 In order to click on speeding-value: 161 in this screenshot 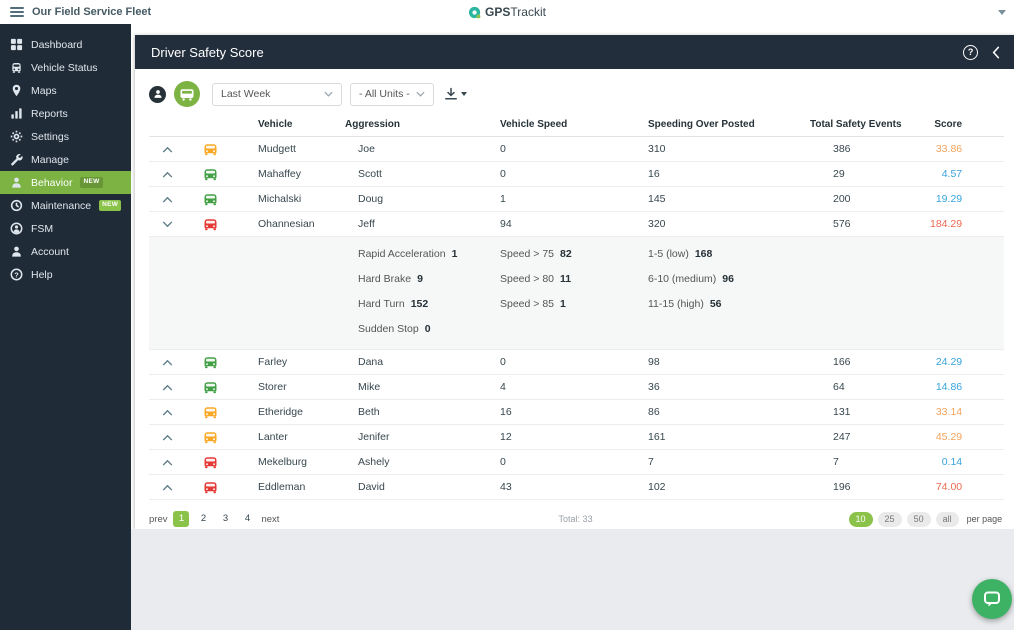, I will do `click(657, 437)`.